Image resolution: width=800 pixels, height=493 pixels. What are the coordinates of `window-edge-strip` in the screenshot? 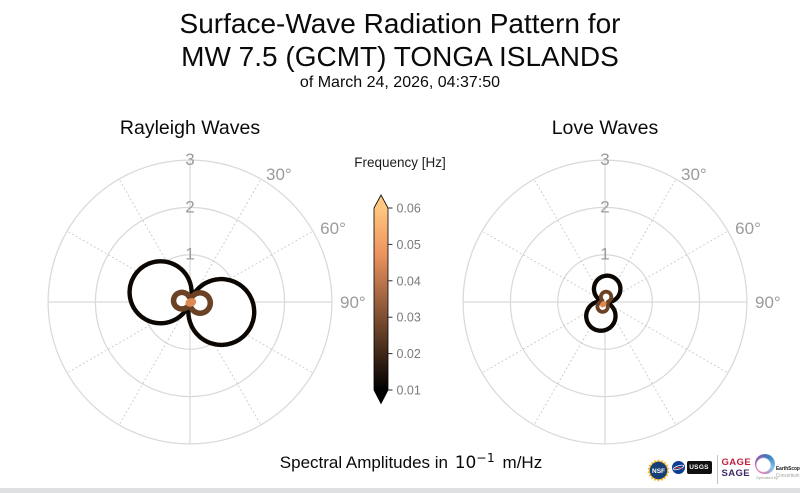 It's located at (400, 490).